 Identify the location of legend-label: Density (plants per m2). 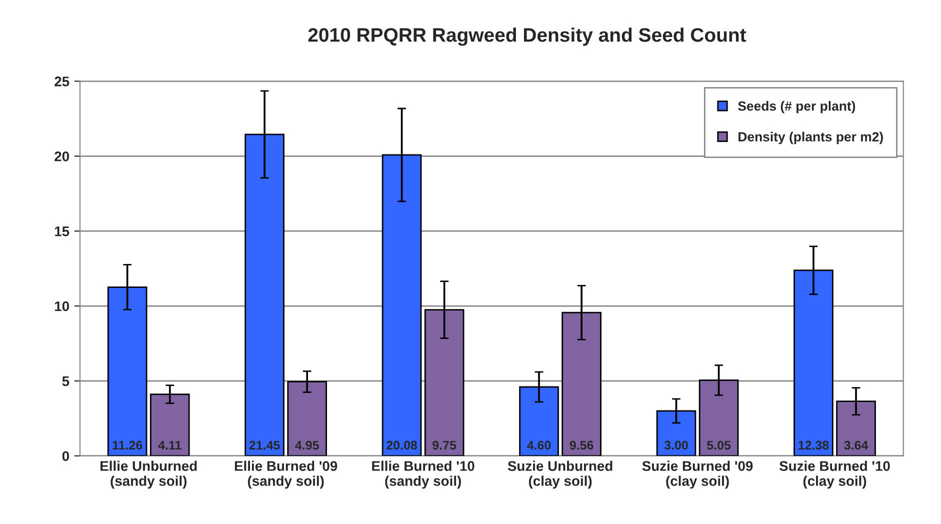
(810, 138).